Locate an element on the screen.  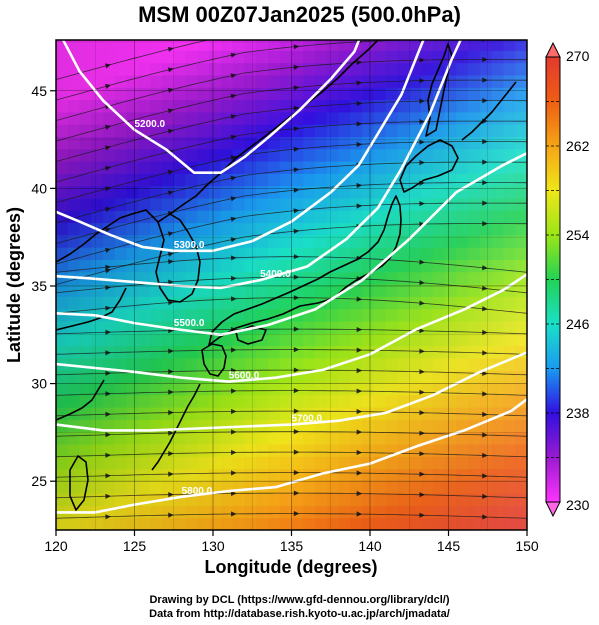
y-tick-label: 45 is located at coordinates (39, 91).